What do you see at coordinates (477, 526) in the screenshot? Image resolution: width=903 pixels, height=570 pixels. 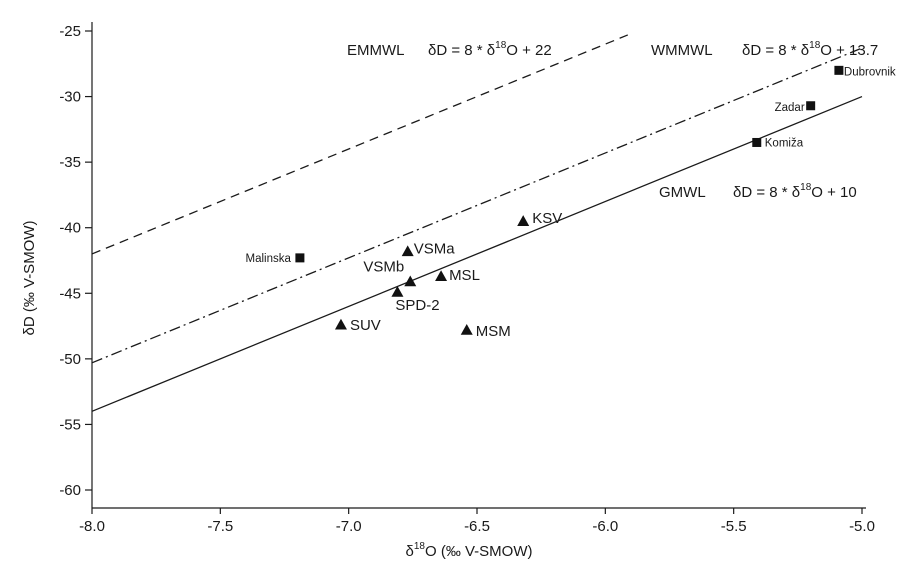 I see `x-tick-label: -6.5` at bounding box center [477, 526].